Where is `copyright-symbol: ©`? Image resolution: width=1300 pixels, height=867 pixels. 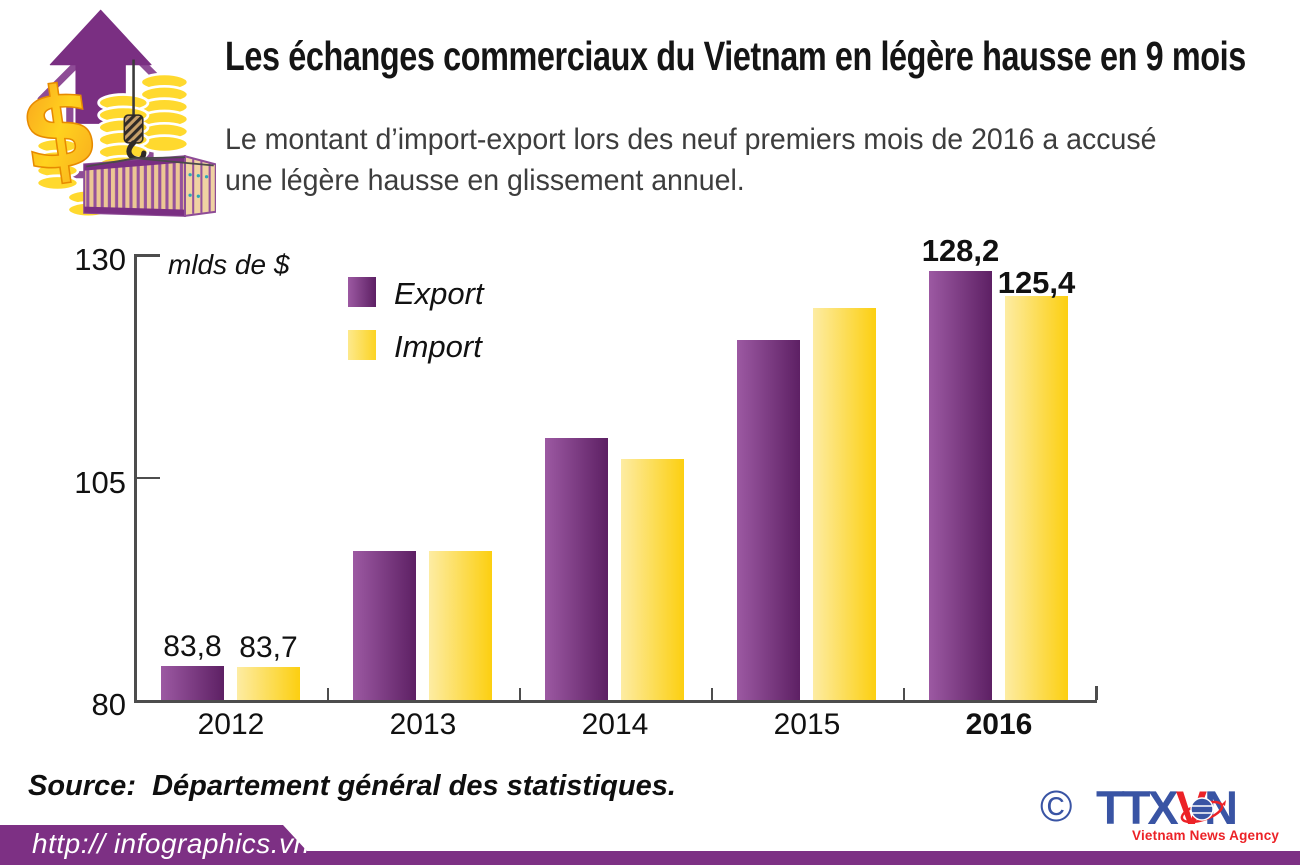 copyright-symbol: © is located at coordinates (1056, 806).